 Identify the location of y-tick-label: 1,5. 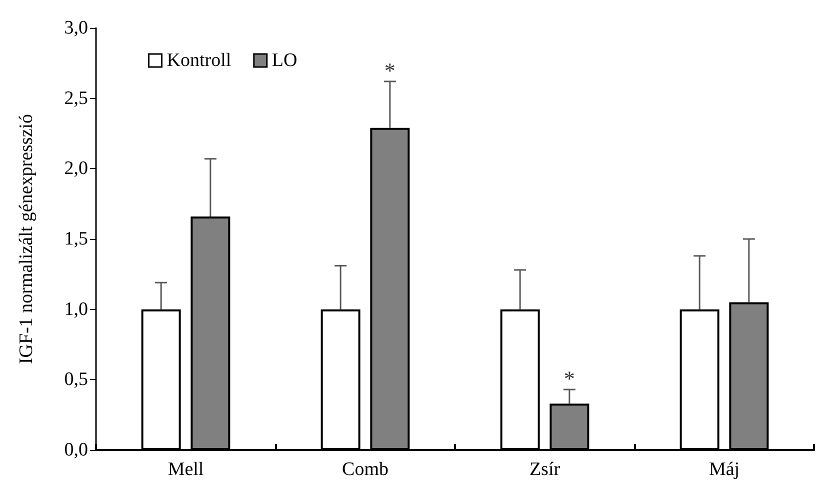
(76, 239).